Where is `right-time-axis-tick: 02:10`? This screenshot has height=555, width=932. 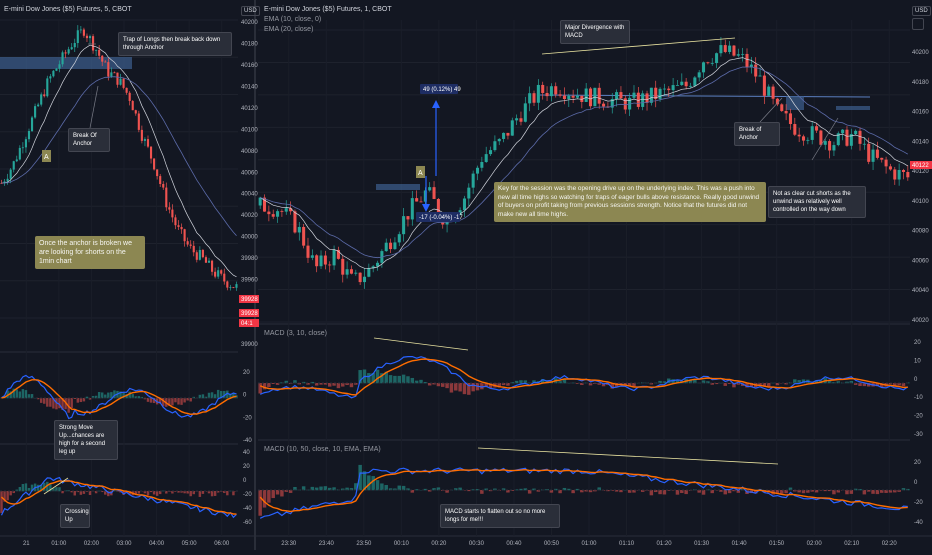
right-time-axis-tick: 02:10 is located at coordinates (852, 544).